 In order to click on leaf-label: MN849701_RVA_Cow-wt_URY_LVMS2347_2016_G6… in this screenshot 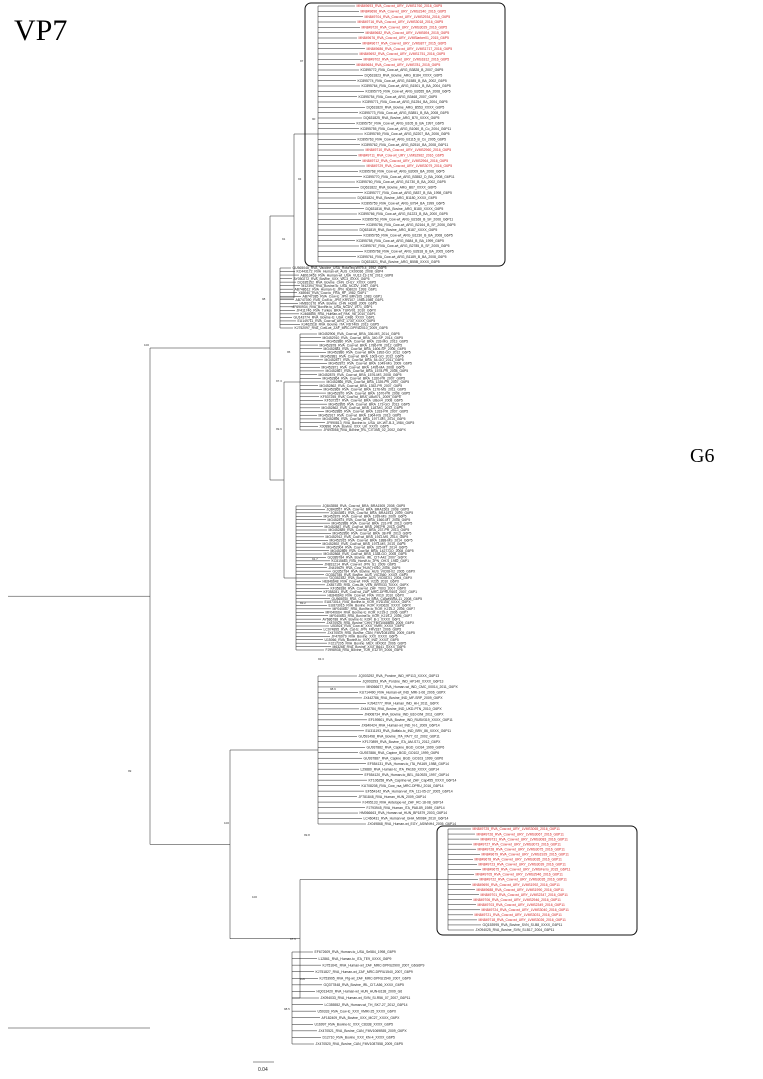, I will do `click(524, 895)`.